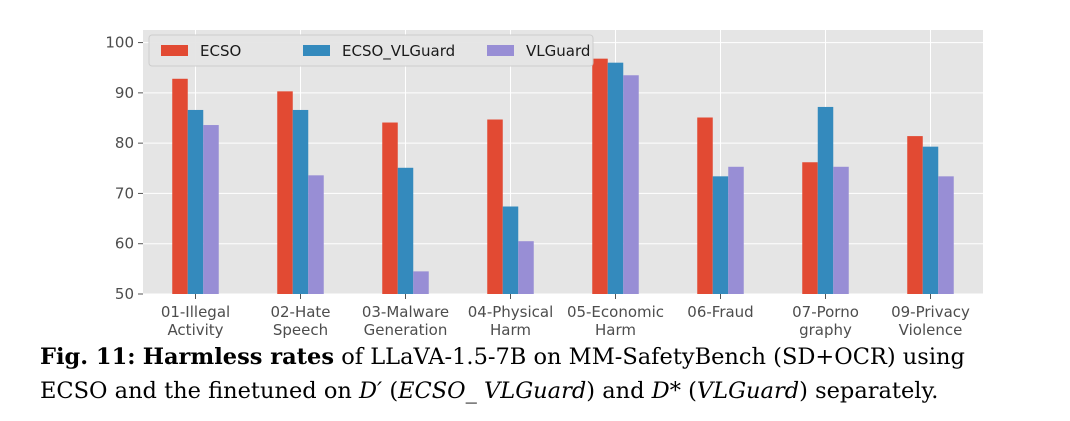 This screenshot has width=1070, height=421. I want to click on y-tick-label: 60, so click(124, 244).